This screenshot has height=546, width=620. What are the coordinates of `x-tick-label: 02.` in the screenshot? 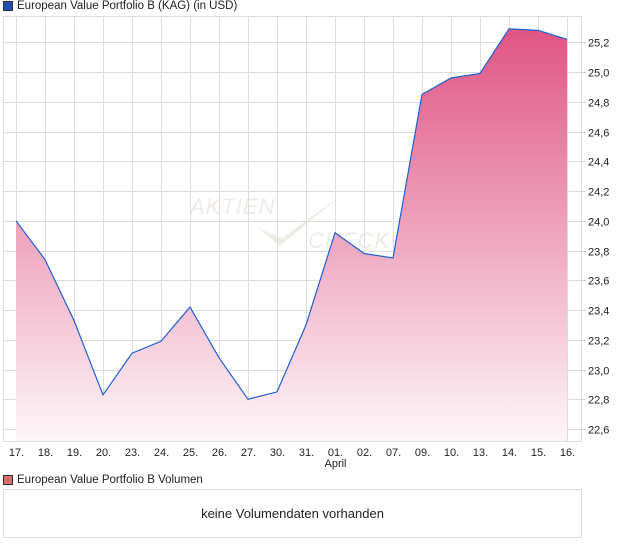 It's located at (364, 453).